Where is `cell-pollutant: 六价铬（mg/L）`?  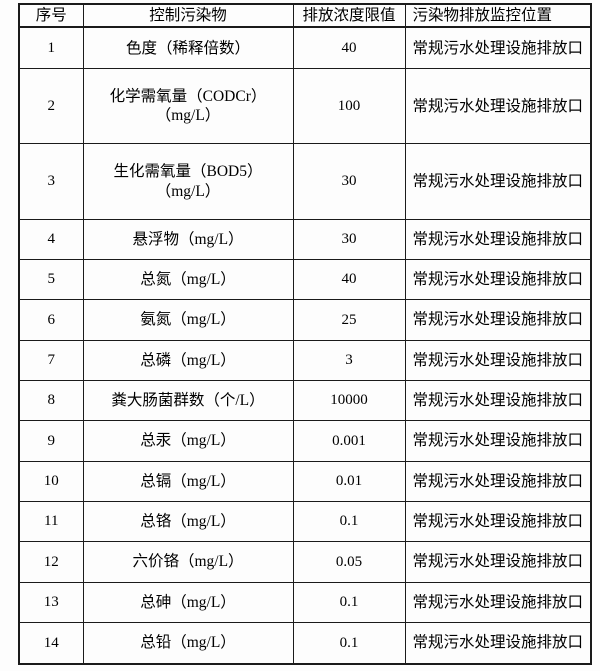 cell-pollutant: 六价铬（mg/L） is located at coordinates (188, 562).